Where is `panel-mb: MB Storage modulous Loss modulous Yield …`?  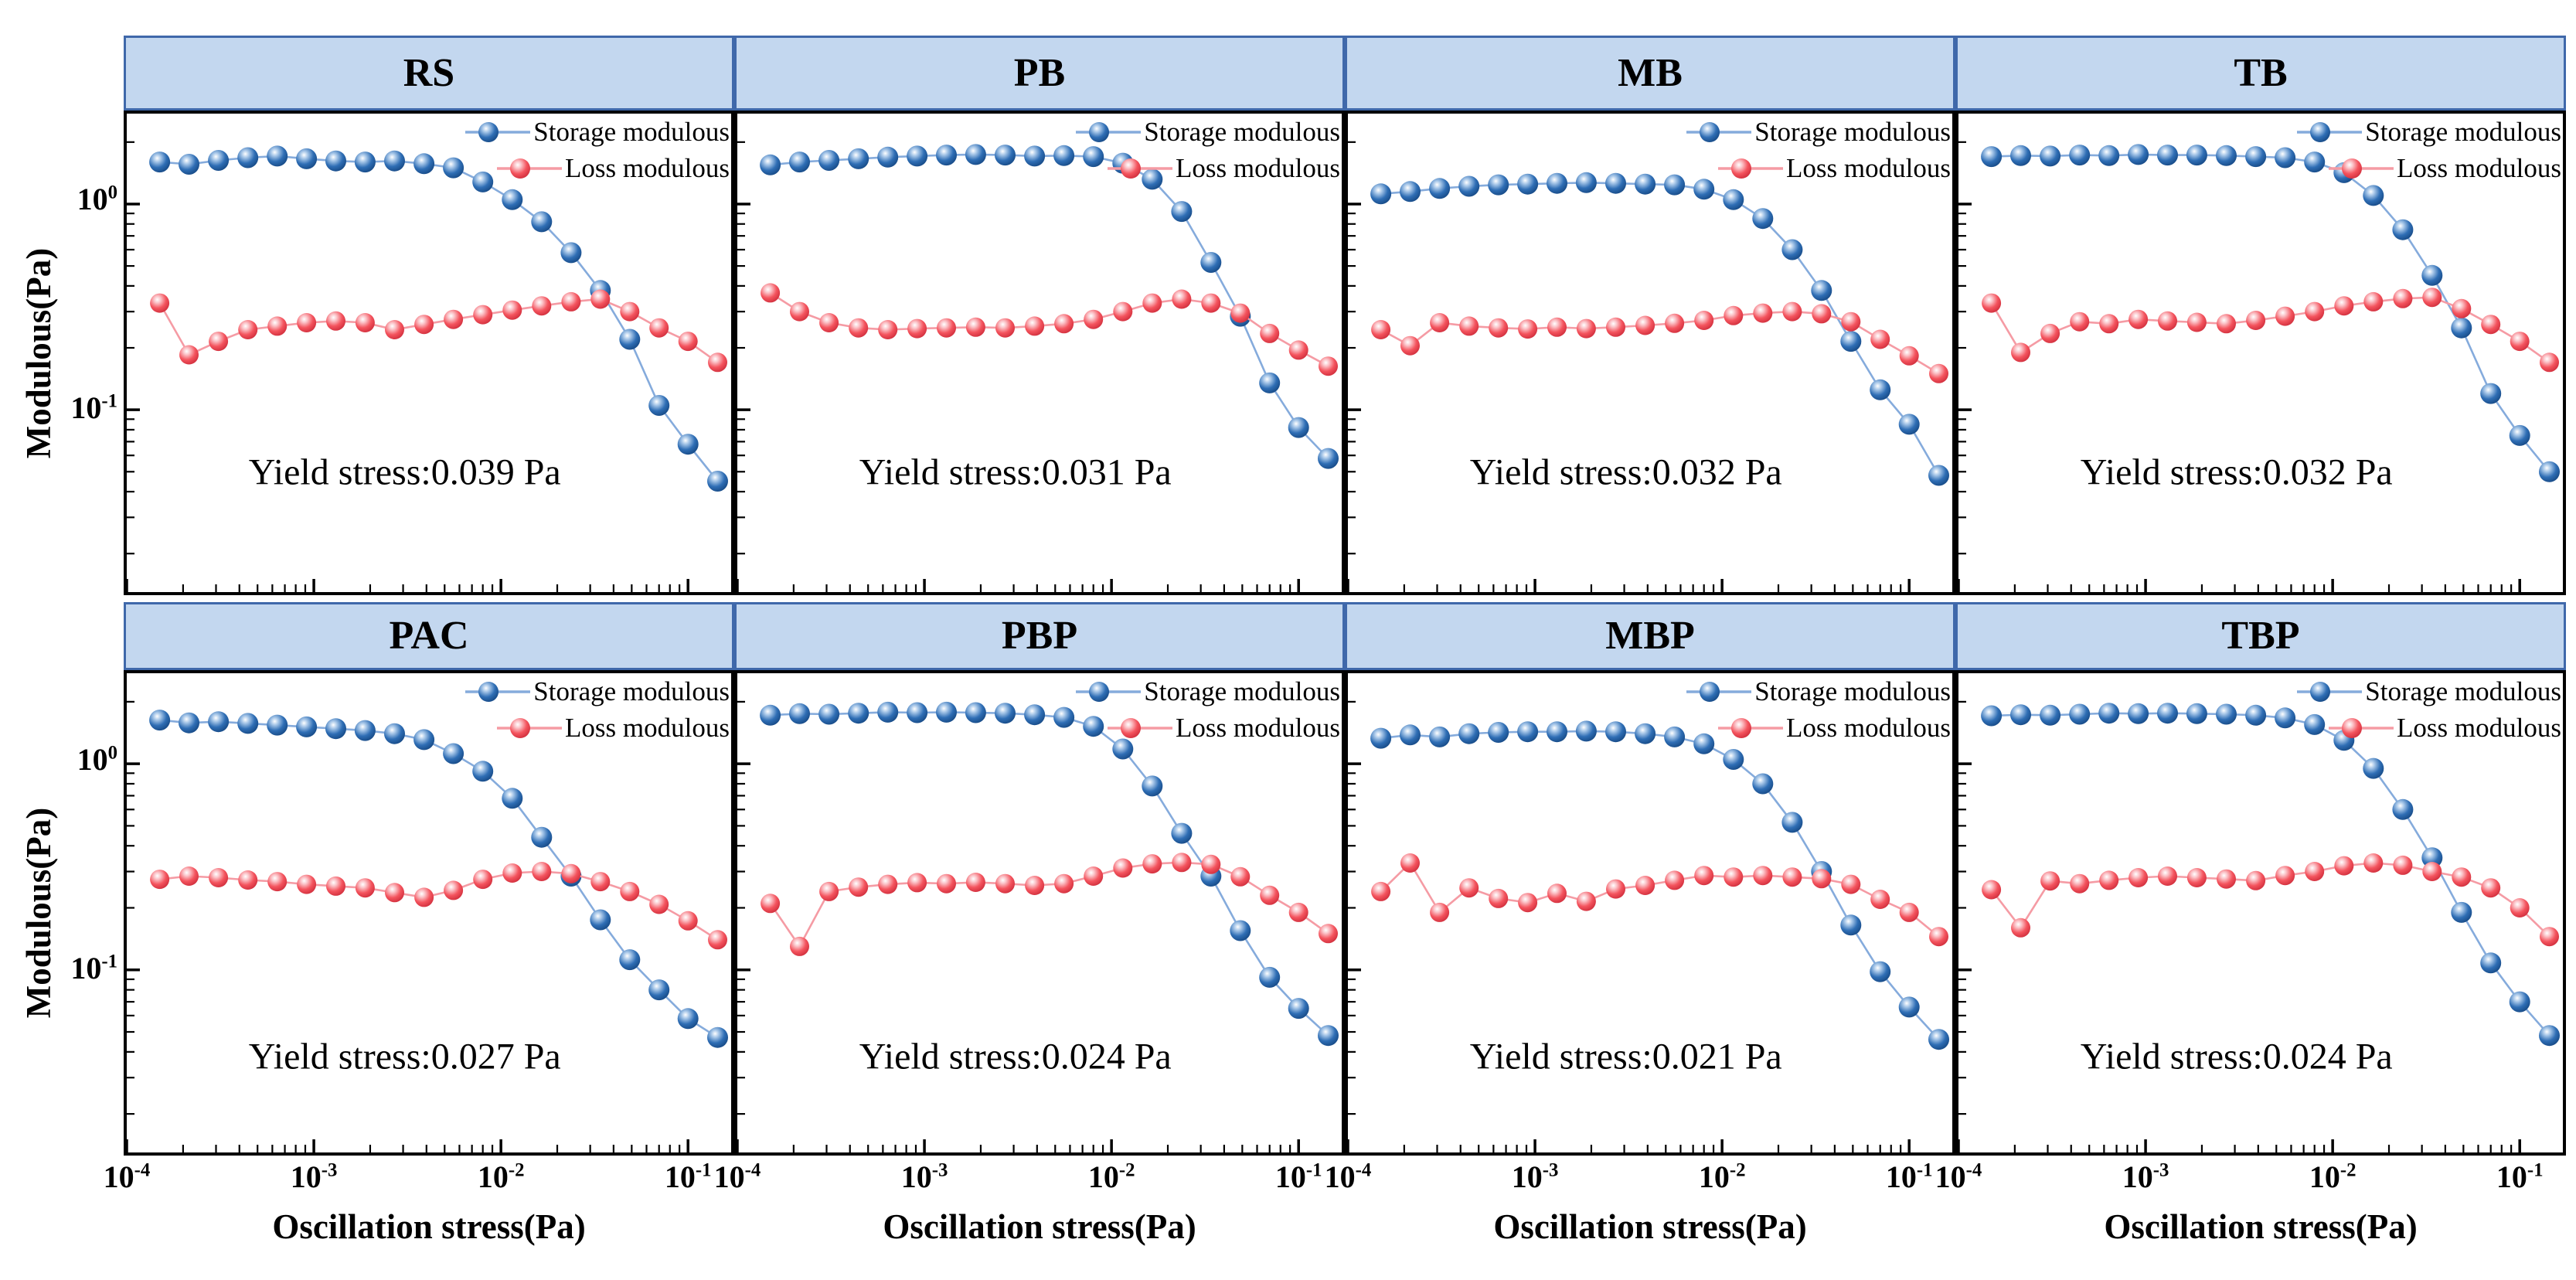
panel-mb: MB Storage modulous Loss modulous Yield … is located at coordinates (1650, 315).